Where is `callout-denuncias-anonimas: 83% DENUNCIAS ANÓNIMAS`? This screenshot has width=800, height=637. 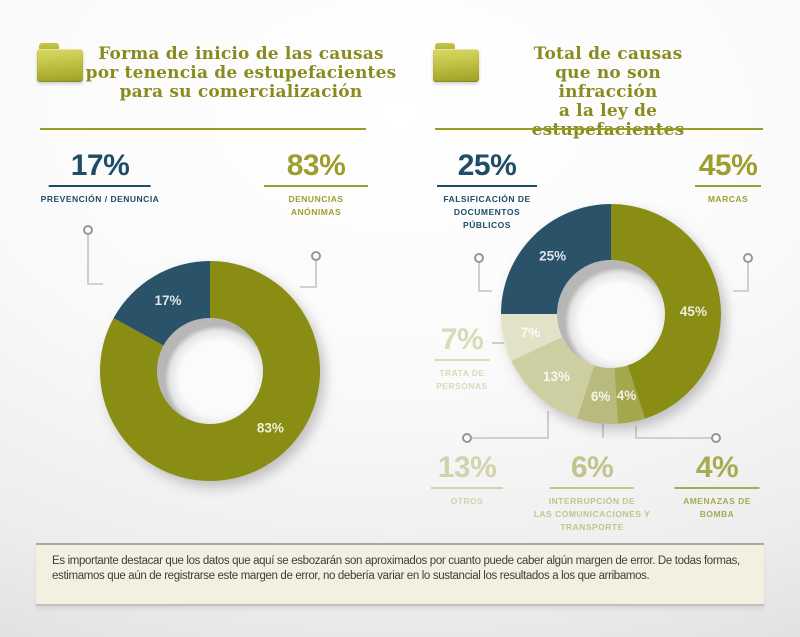 callout-denuncias-anonimas: 83% DENUNCIAS ANÓNIMAS is located at coordinates (316, 184).